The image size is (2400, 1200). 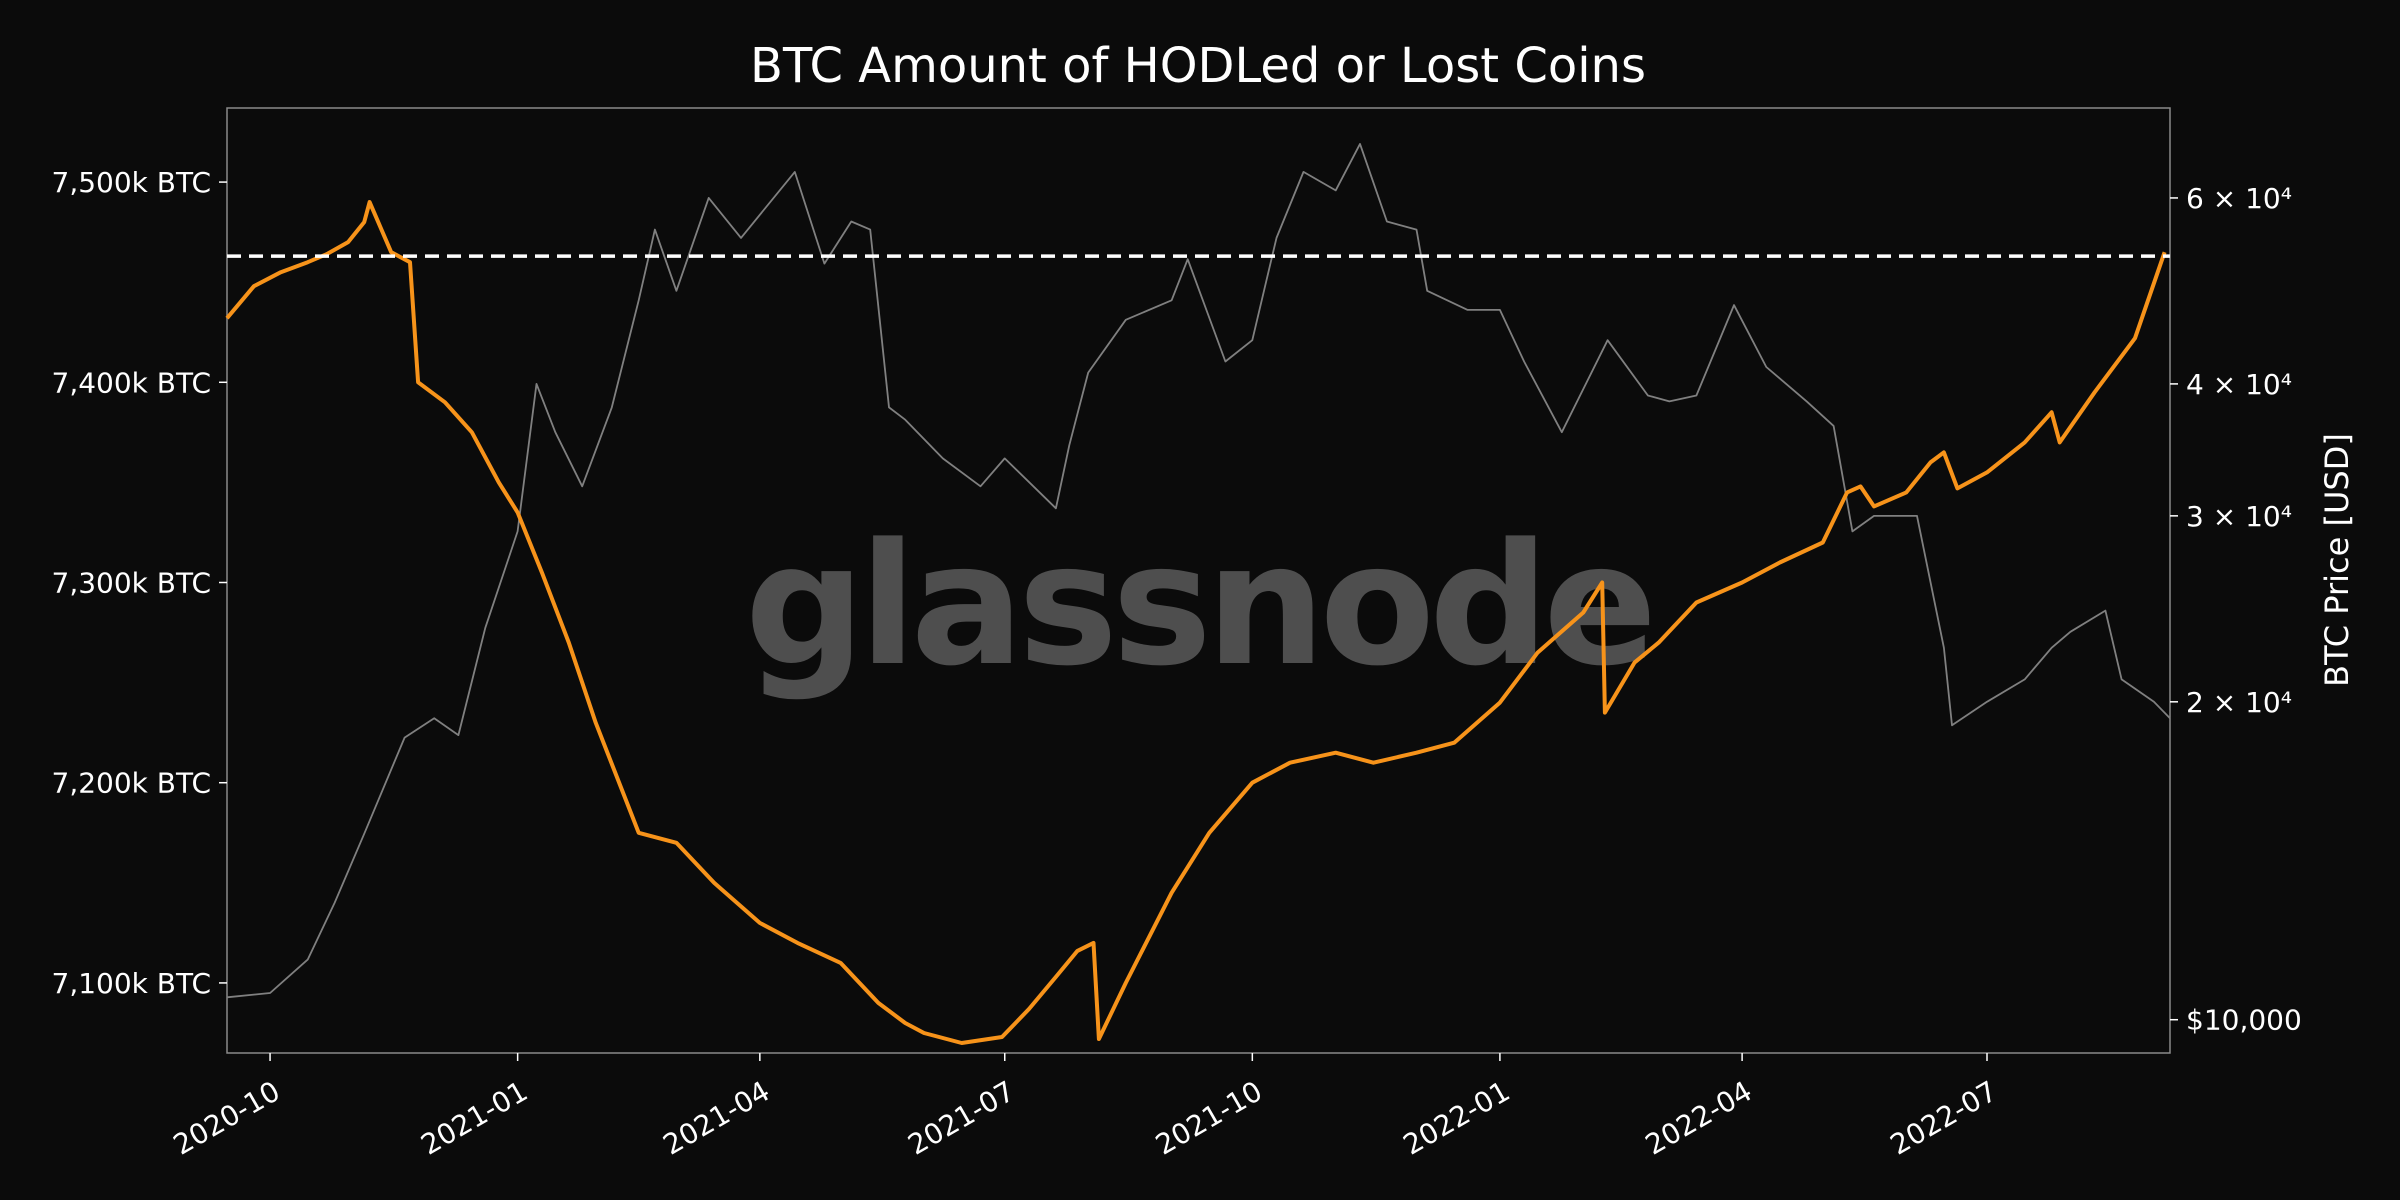 I want to click on left-tick-label: 7,200k BTC, so click(x=132, y=783).